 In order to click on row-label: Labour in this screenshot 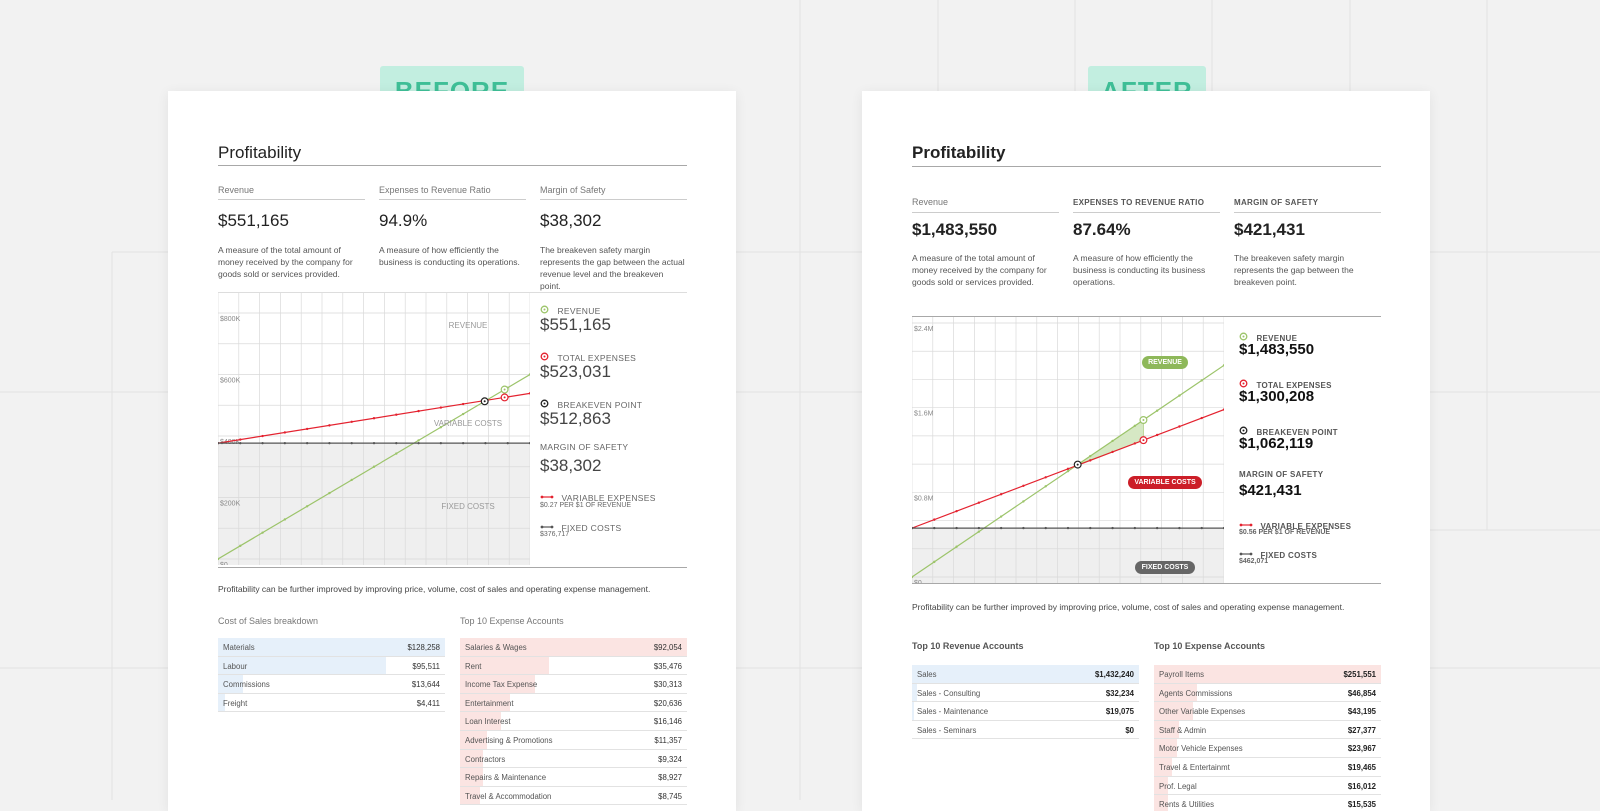, I will do `click(235, 666)`.